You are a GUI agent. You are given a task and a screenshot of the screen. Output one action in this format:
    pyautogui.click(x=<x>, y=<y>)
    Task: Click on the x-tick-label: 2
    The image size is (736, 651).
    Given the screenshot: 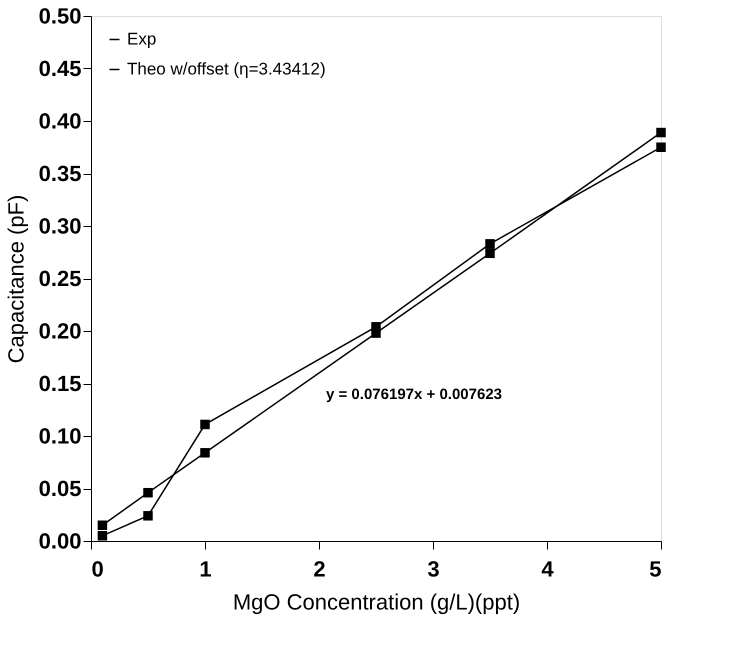 What is the action you would take?
    pyautogui.click(x=319, y=569)
    